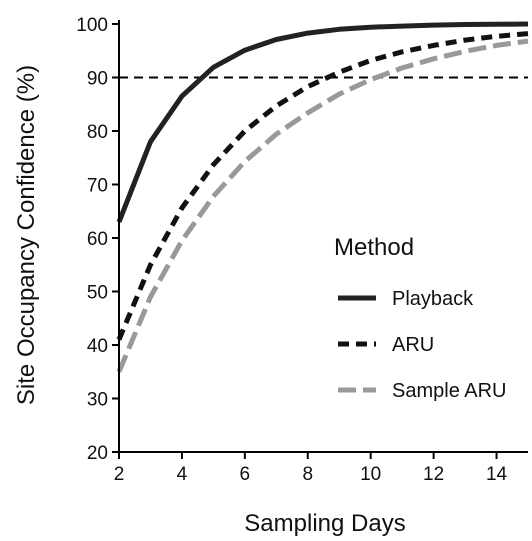  I want to click on x-axis-title: Sampling Days, so click(324, 523).